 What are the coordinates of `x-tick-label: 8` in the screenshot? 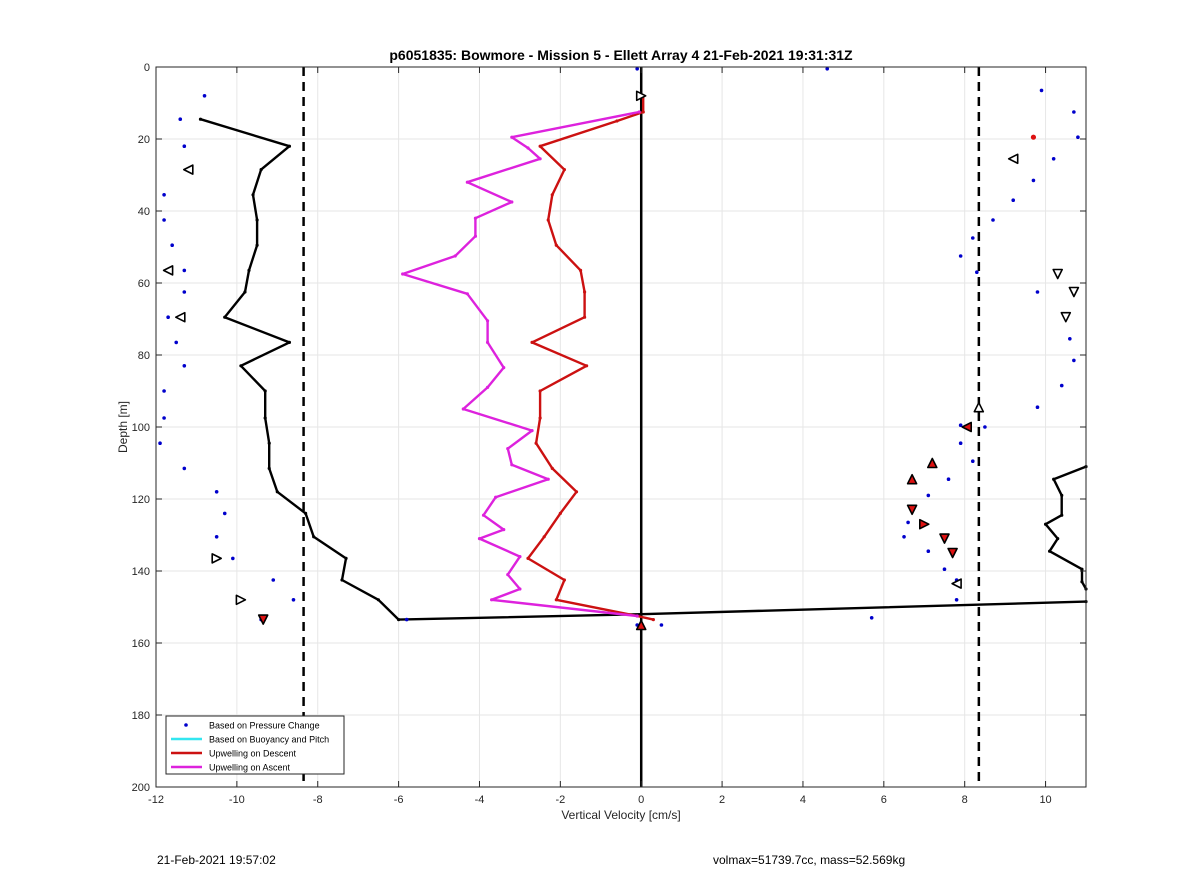 It's located at (965, 800).